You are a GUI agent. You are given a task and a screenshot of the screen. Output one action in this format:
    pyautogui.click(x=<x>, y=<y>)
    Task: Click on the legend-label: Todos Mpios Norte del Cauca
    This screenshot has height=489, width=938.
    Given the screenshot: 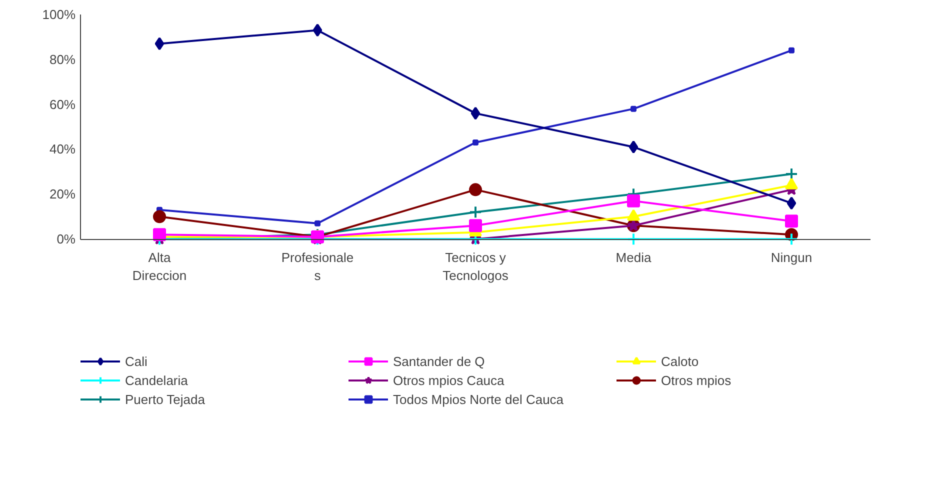 What is the action you would take?
    pyautogui.click(x=479, y=399)
    